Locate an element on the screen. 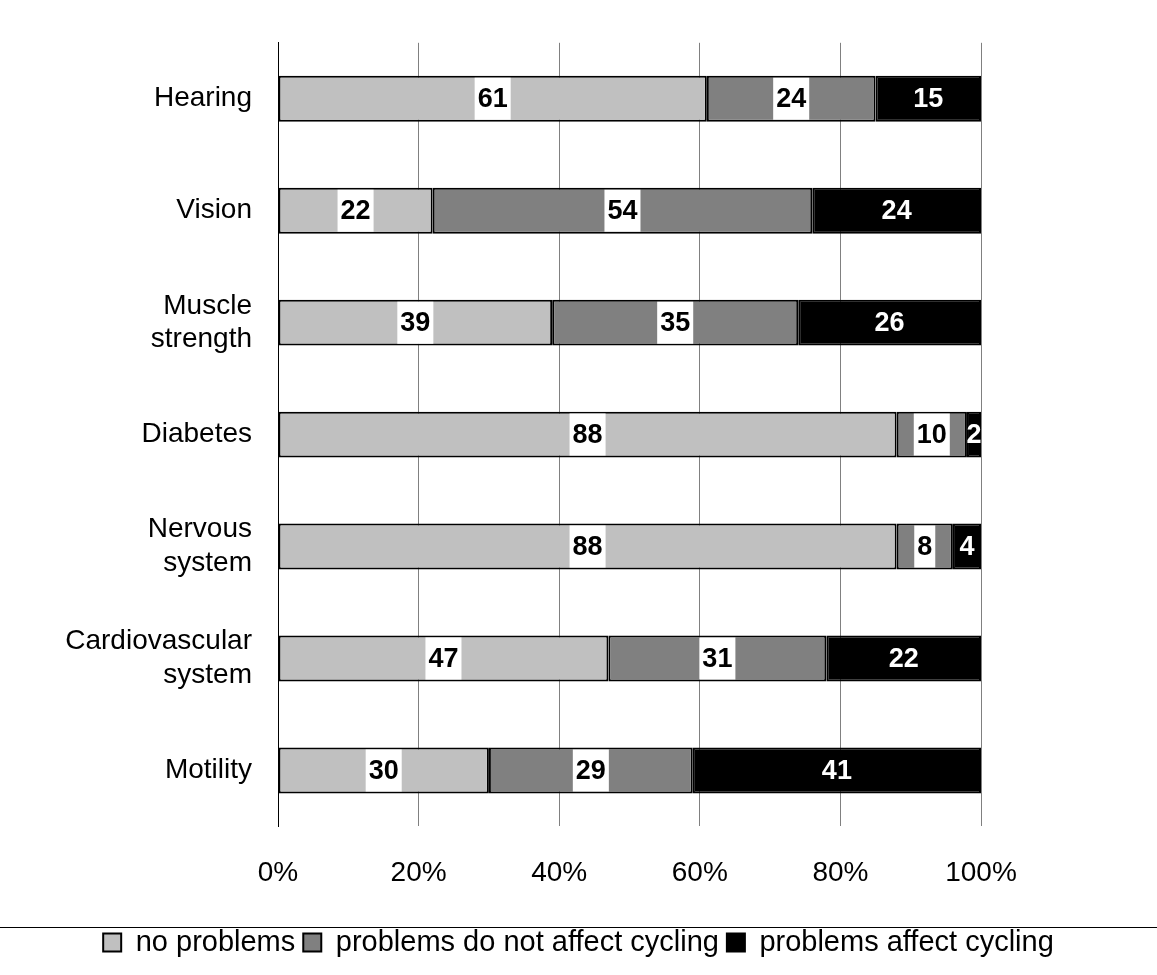 This screenshot has width=1157, height=975. data-label: 2 is located at coordinates (974, 434).